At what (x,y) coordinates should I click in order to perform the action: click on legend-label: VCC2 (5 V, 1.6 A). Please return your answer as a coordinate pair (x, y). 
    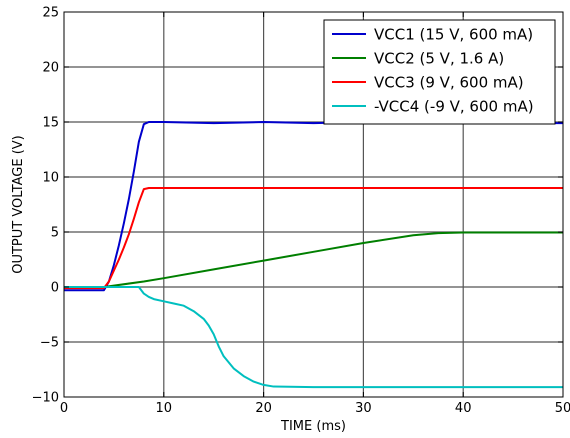
    Looking at the image, I should click on (439, 59).